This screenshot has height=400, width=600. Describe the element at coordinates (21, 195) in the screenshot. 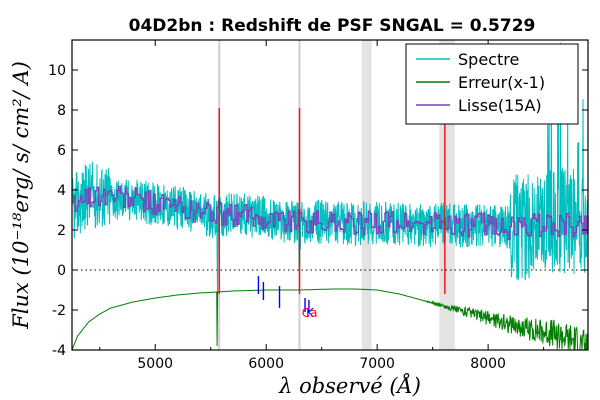

I see `y-axis-label: Flux (10⁻¹⁸erg/ s/ cm²/ A)` at that location.